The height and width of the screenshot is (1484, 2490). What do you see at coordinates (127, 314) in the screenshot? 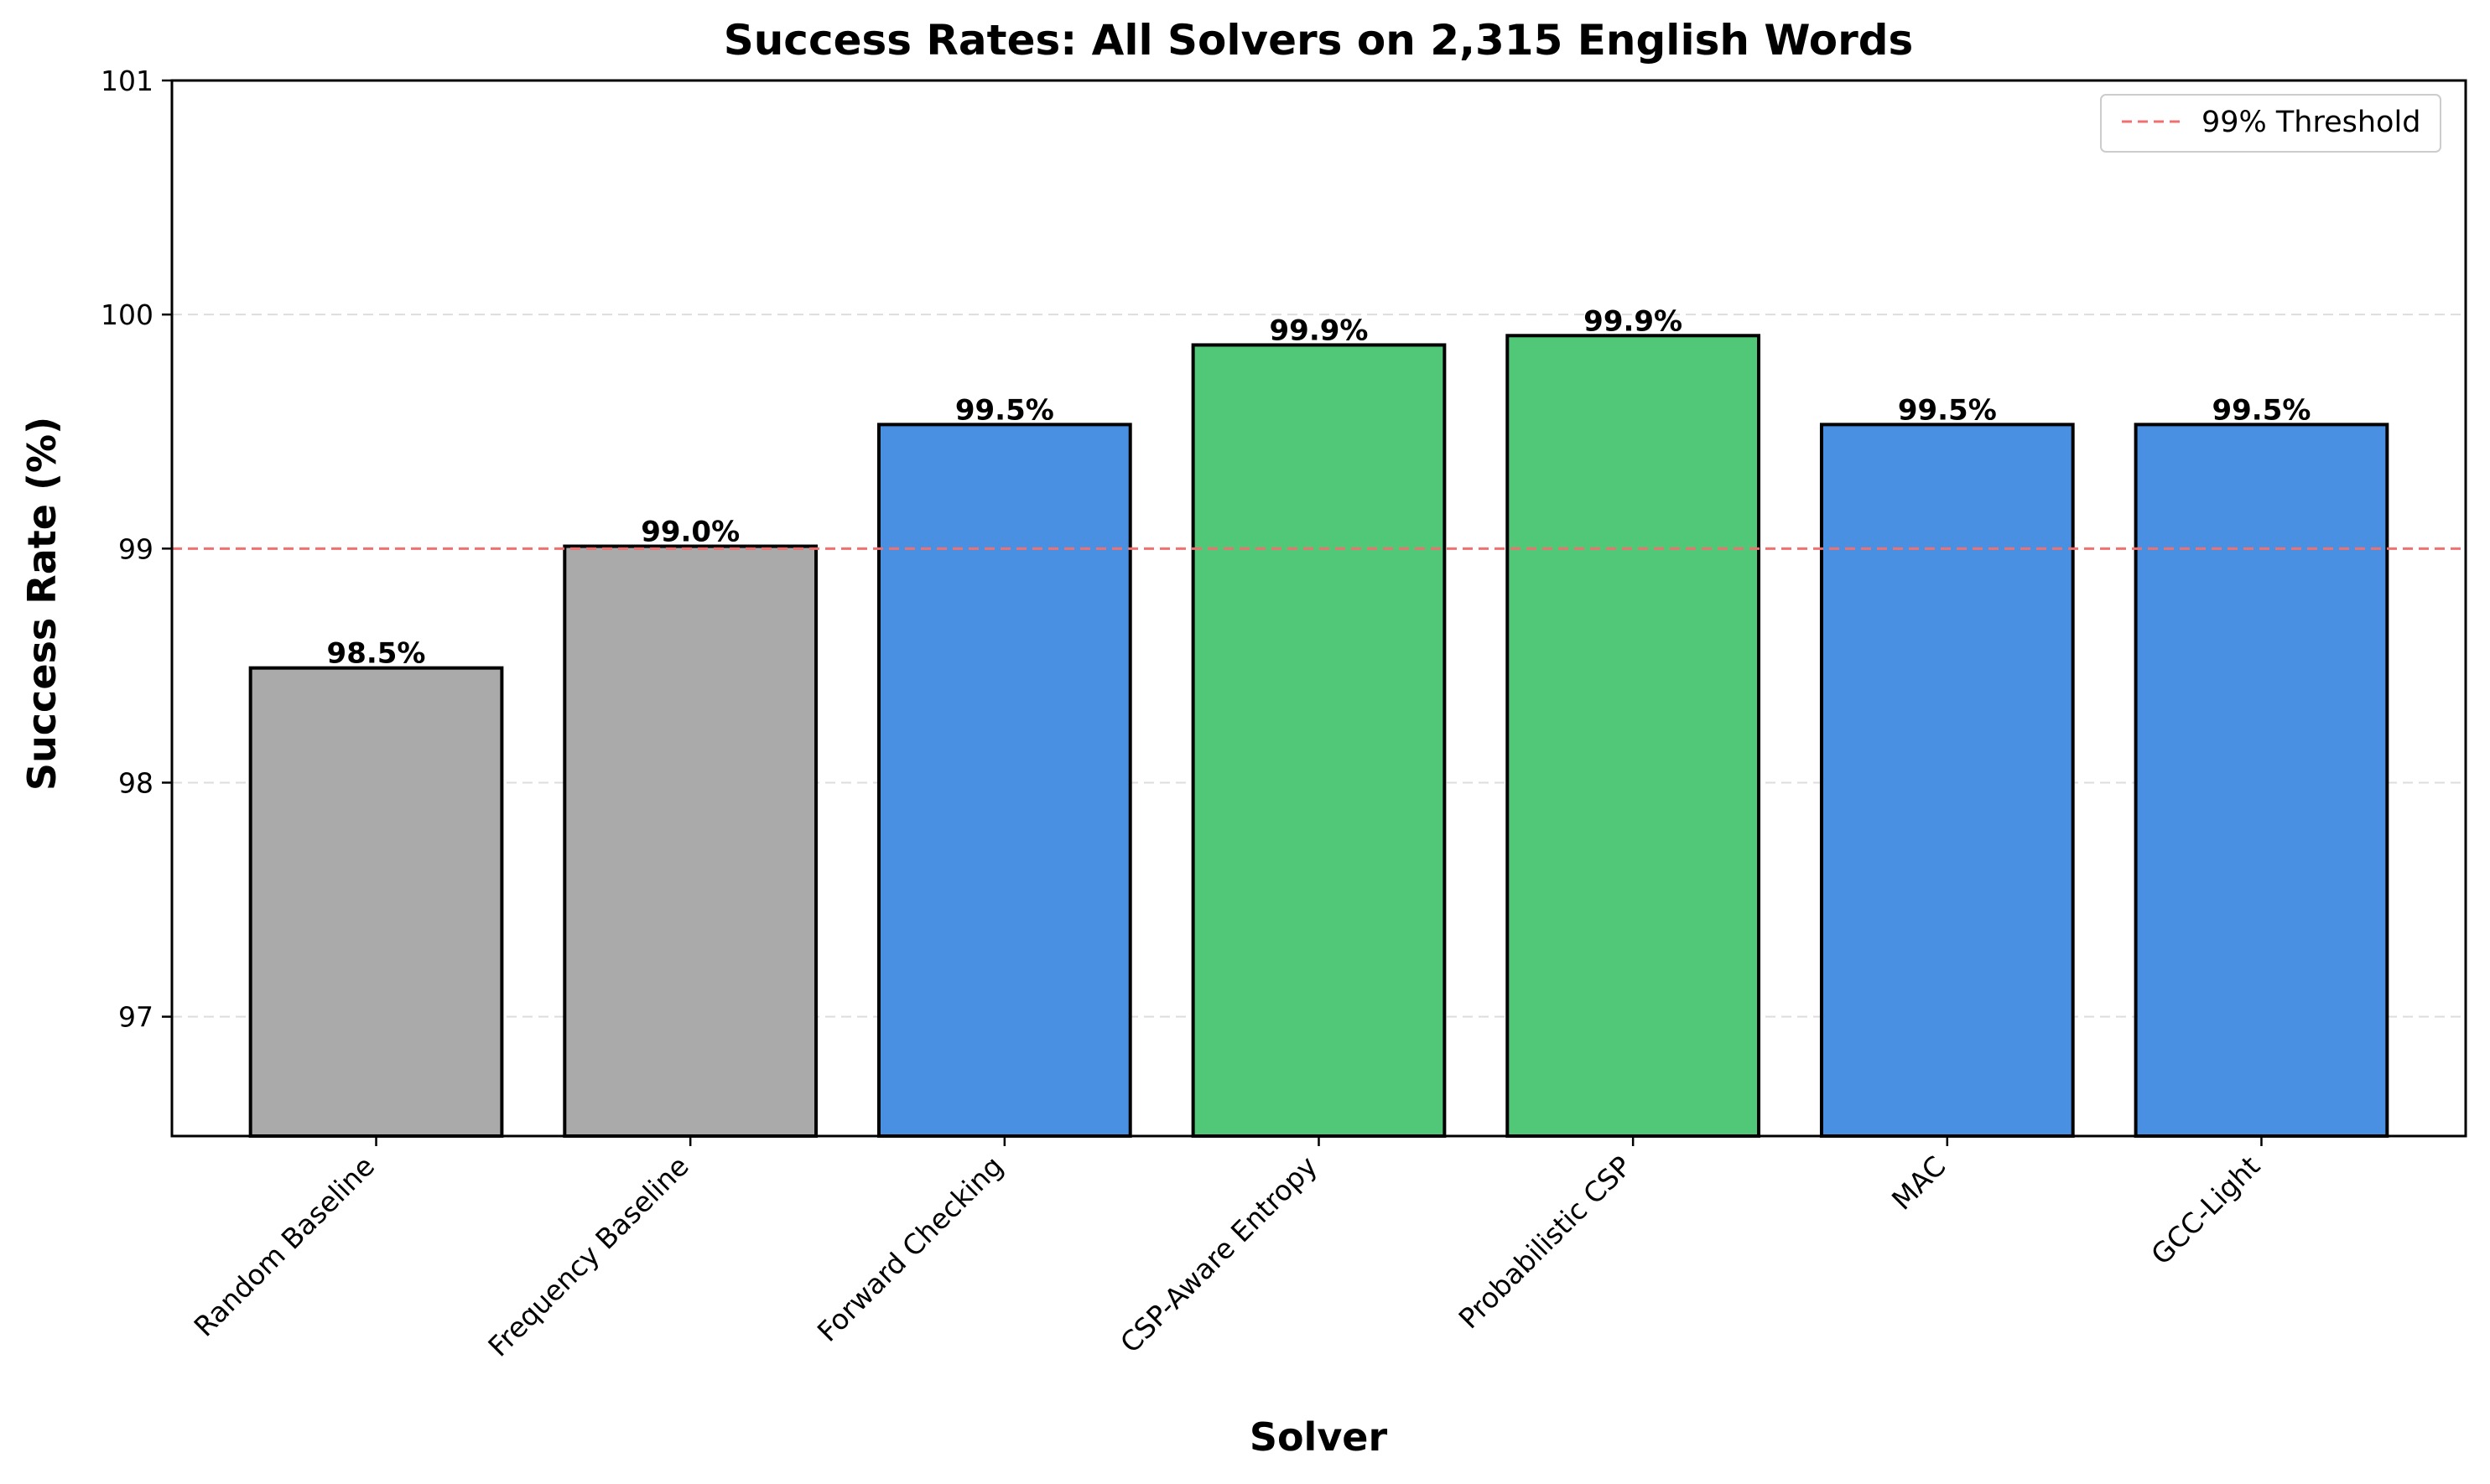
I see `y-tick-label: 100` at bounding box center [127, 314].